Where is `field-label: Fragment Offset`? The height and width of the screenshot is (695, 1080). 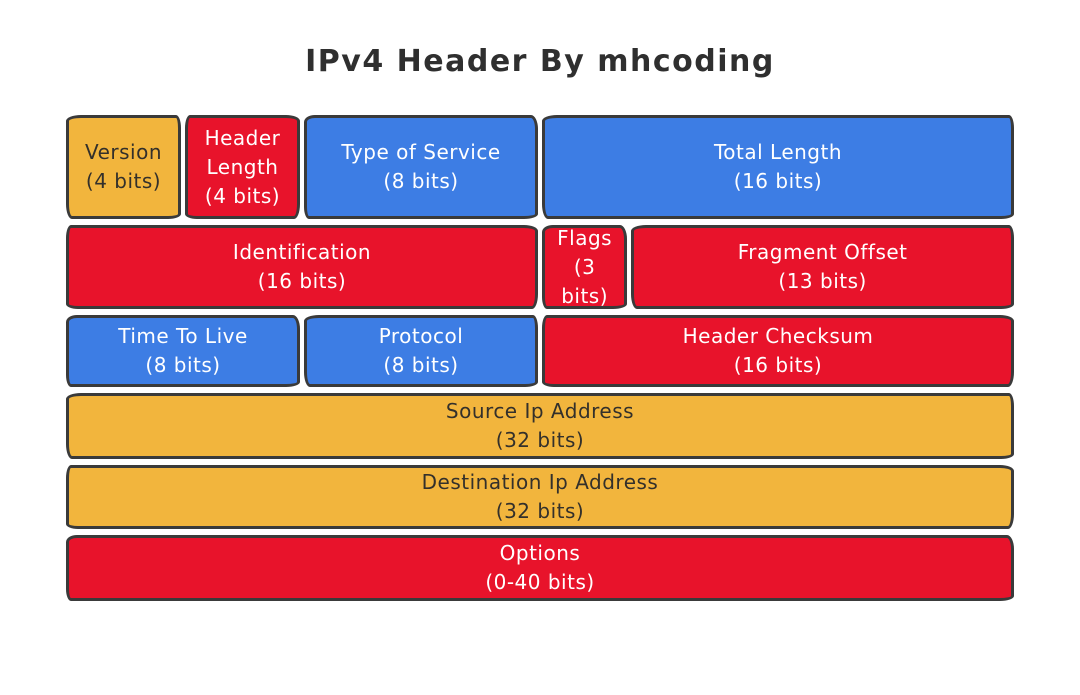 field-label: Fragment Offset is located at coordinates (822, 252).